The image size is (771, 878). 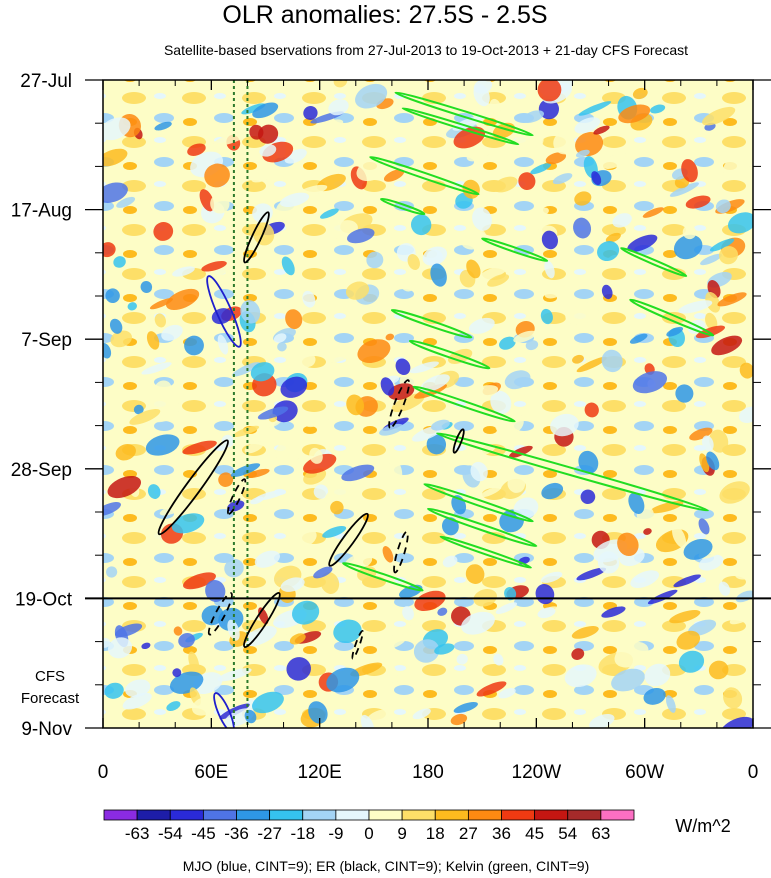 I want to click on x-tick-label: 120E, so click(x=319, y=772).